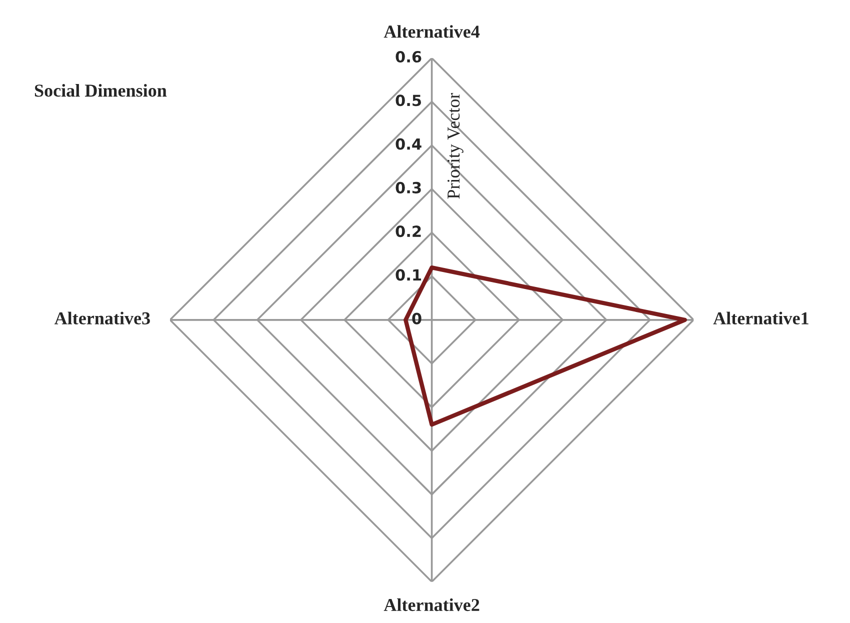 Image resolution: width=850 pixels, height=623 pixels. Describe the element at coordinates (409, 56) in the screenshot. I see `y-tick-label: 0.6` at that location.